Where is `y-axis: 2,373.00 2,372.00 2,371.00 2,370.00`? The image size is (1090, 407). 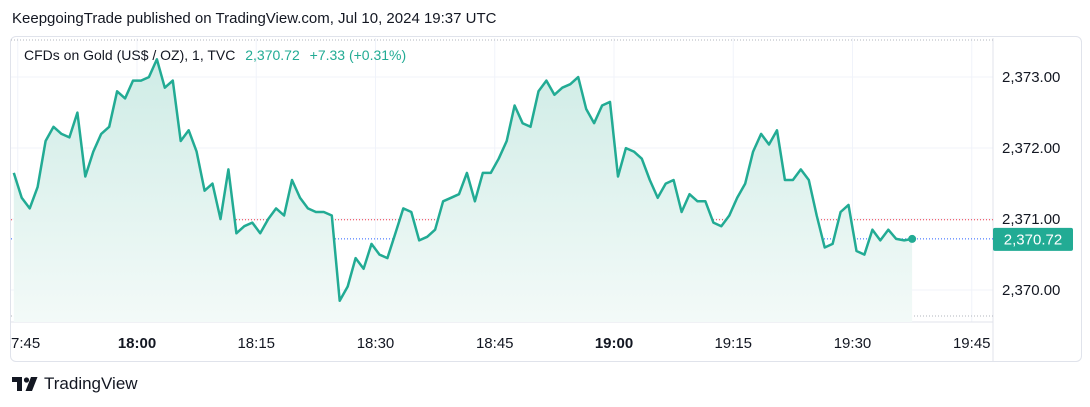 y-axis: 2,373.00 2,372.00 2,371.00 2,370.00 is located at coordinates (1031, 184).